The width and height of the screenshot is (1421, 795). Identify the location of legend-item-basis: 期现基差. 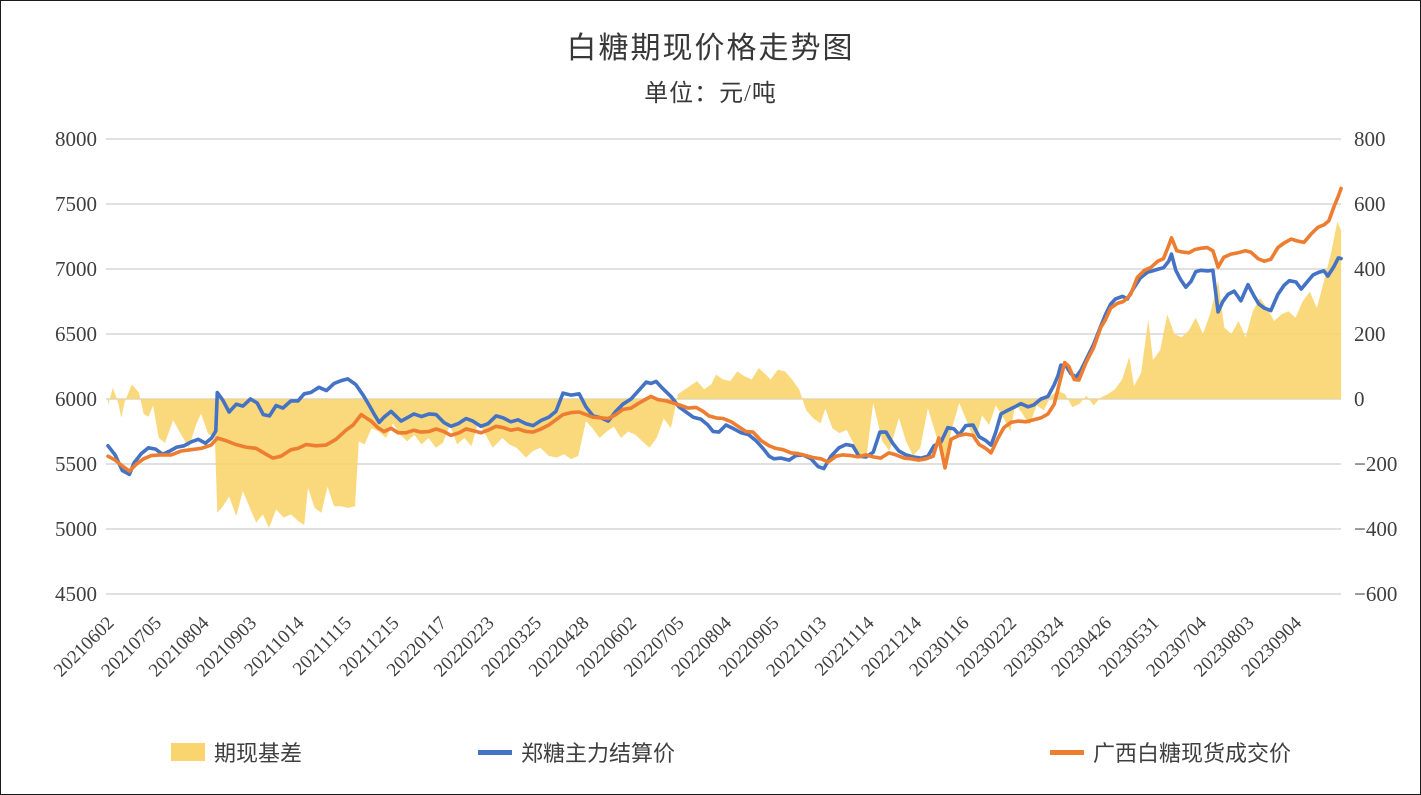
(236, 752).